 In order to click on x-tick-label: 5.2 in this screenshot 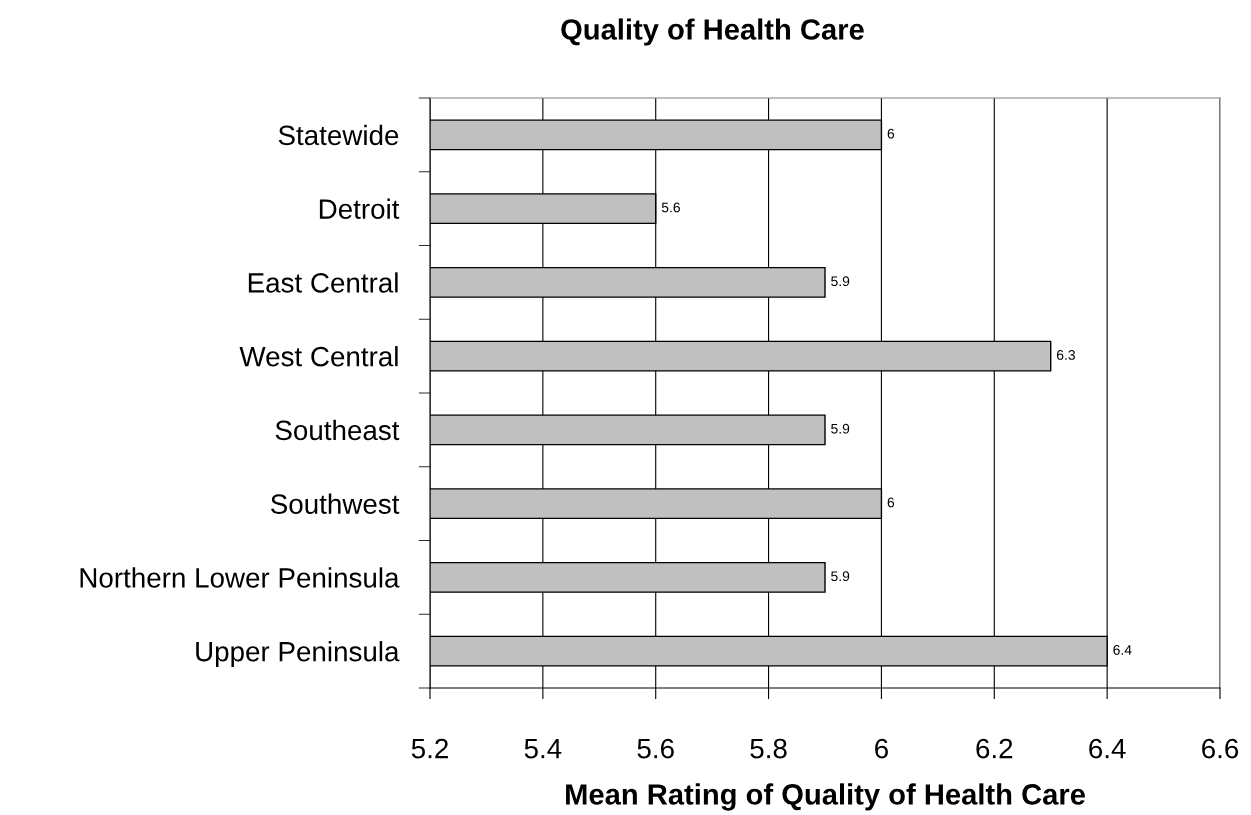, I will do `click(429, 748)`.